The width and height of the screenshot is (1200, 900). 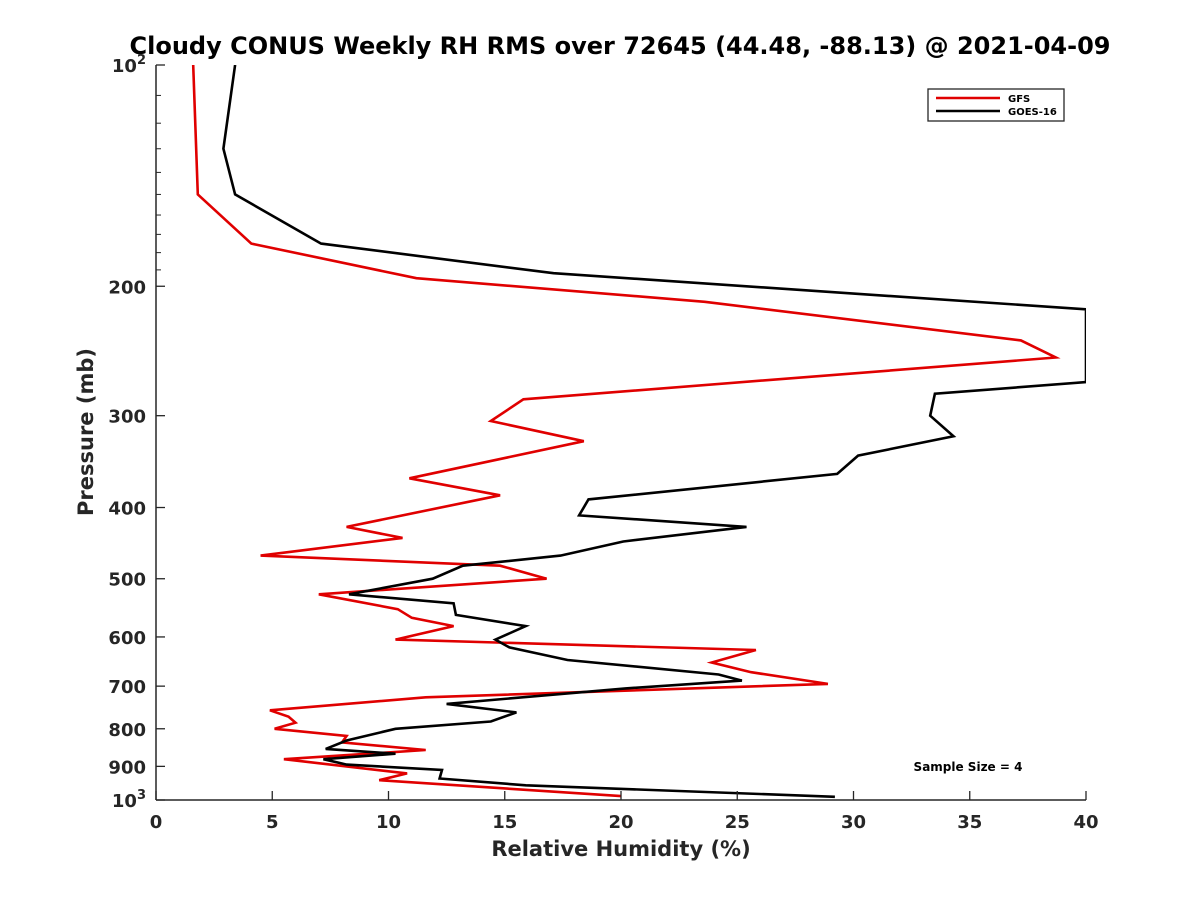 I want to click on y-axis-label: Pressure (mb), so click(x=86, y=432).